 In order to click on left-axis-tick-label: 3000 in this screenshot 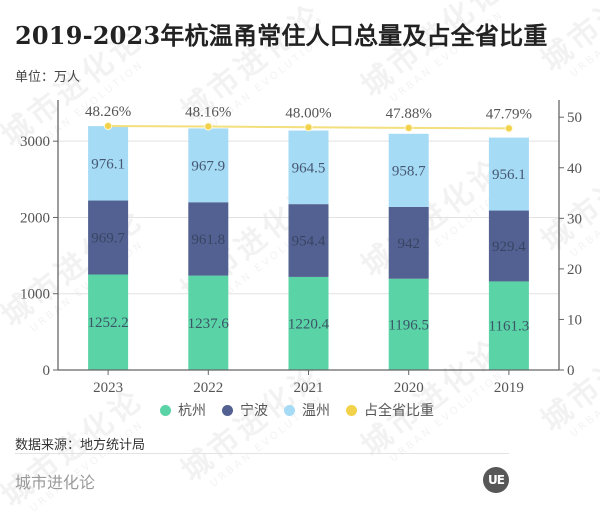, I will do `click(35, 142)`.